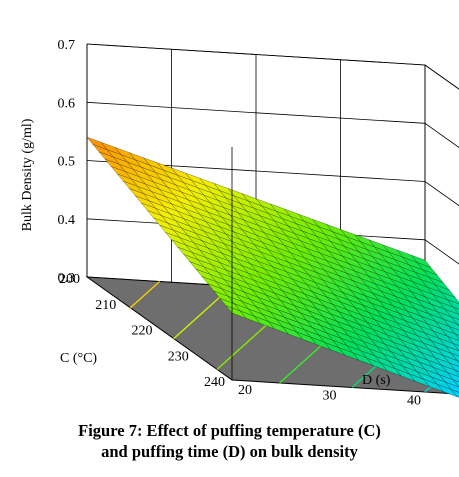  I want to click on d-axis-label: D (s), so click(376, 380).